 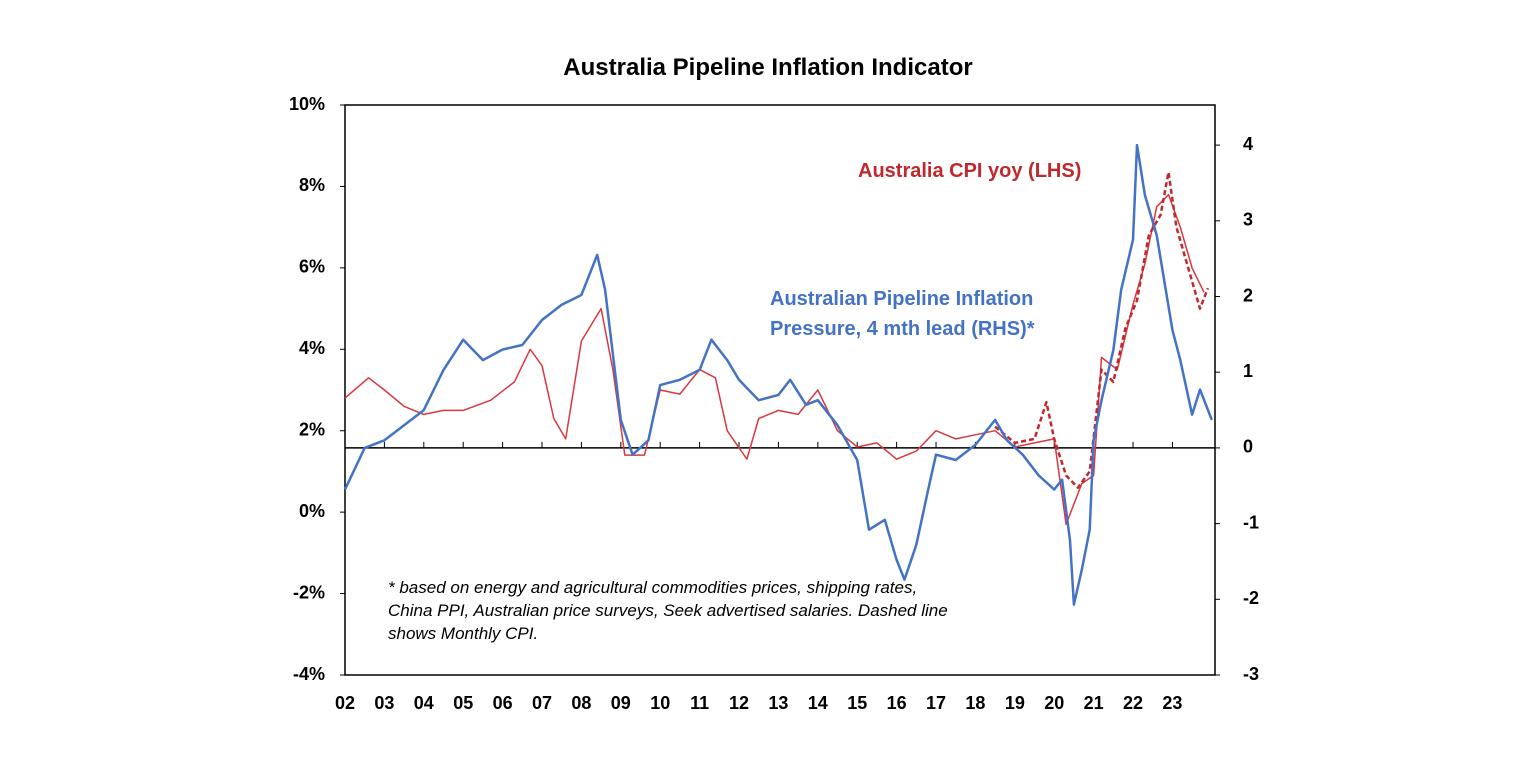 I want to click on y-tick-label: 2%, so click(x=312, y=429).